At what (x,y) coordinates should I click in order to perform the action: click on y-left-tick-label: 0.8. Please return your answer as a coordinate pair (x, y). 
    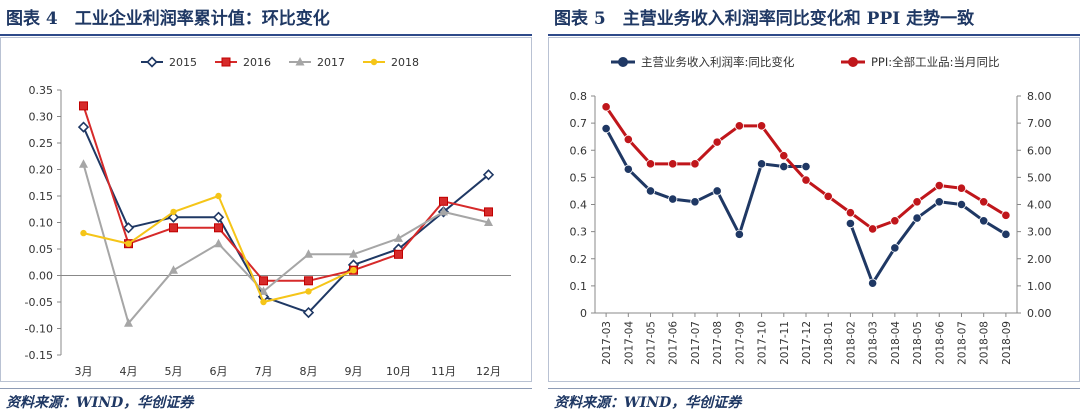
    Looking at the image, I should click on (579, 96).